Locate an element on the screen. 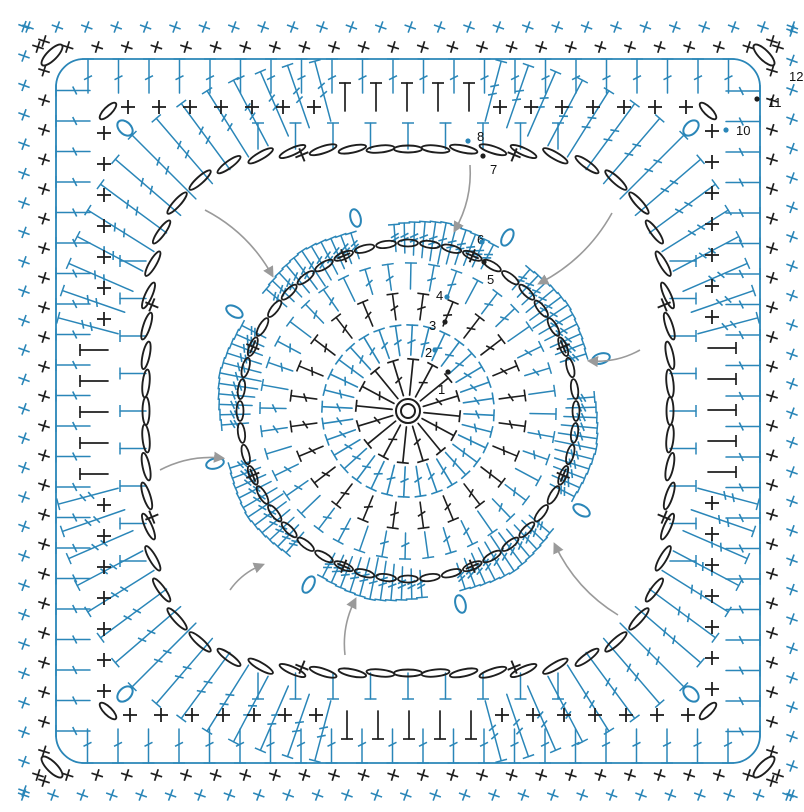 The height and width of the screenshot is (812, 804). round-label-7: 7 is located at coordinates (493, 169).